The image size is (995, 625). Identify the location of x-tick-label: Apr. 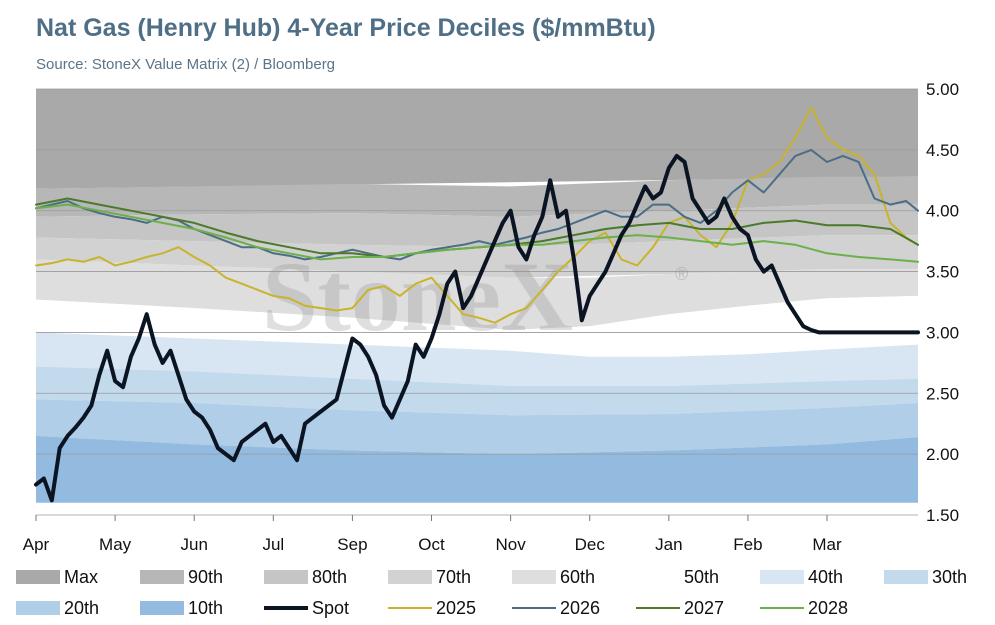
(36, 544).